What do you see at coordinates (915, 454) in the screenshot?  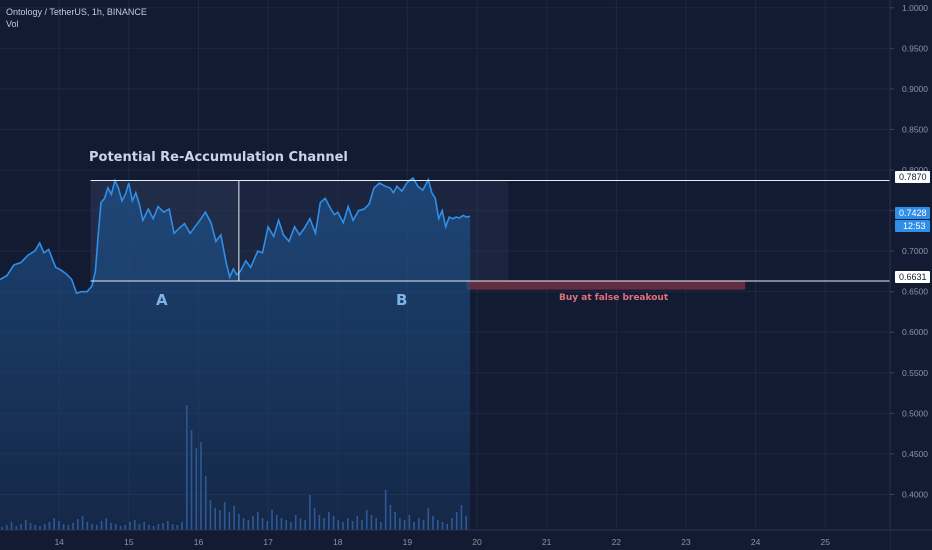 I see `price-tick-11: 0.4500` at bounding box center [915, 454].